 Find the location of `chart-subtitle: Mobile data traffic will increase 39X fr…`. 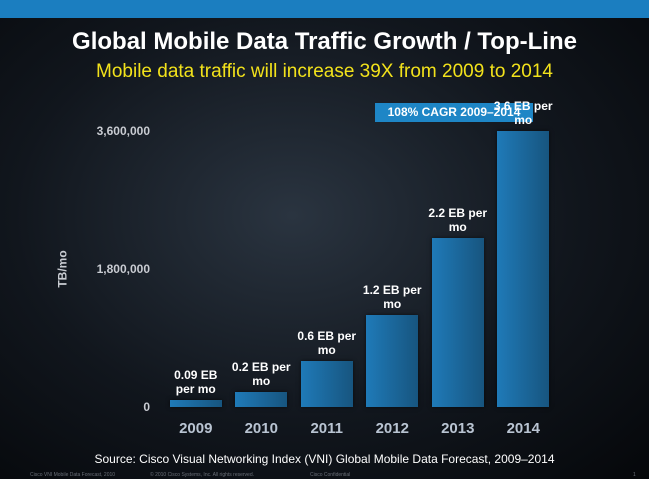

chart-subtitle: Mobile data traffic will increase 39X fr… is located at coordinates (324, 71).